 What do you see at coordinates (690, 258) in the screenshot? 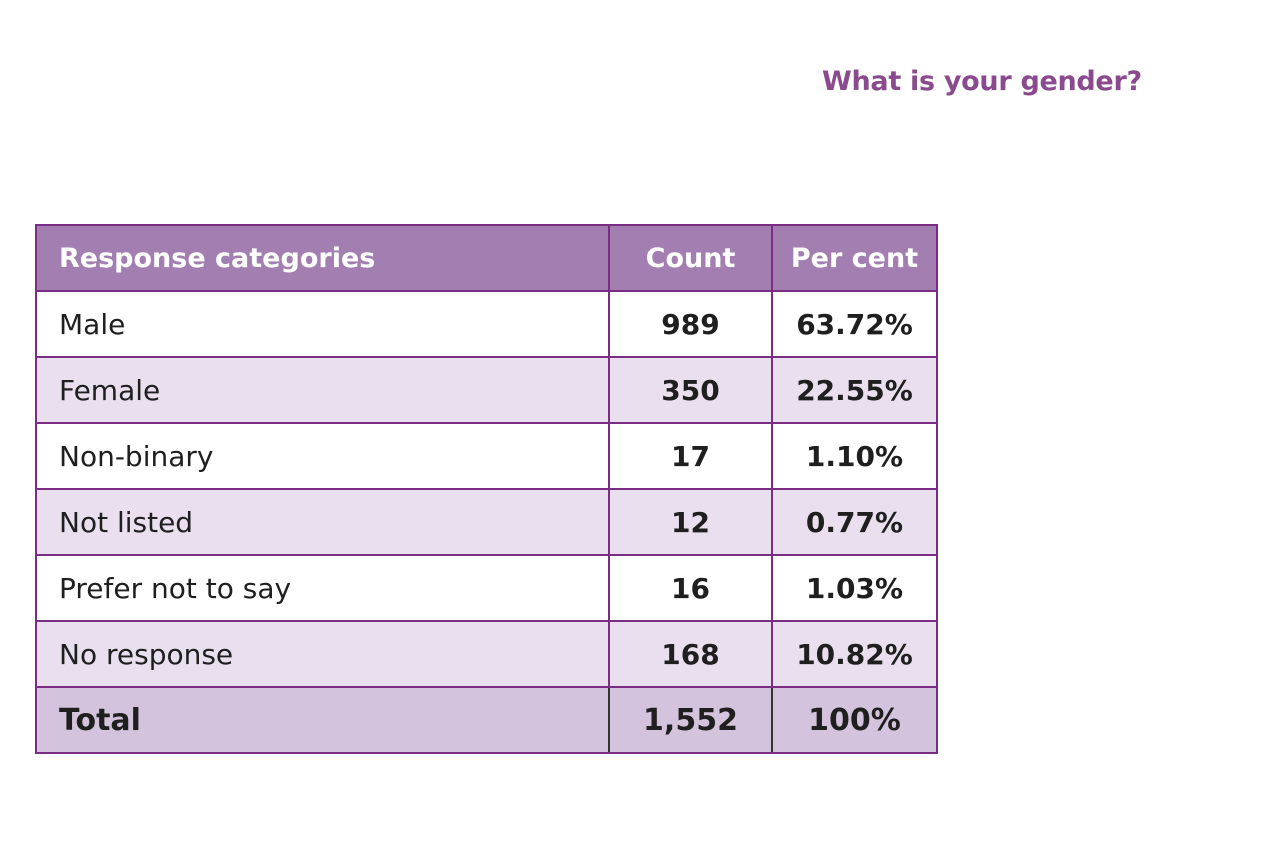
I see `header-count: Count` at bounding box center [690, 258].